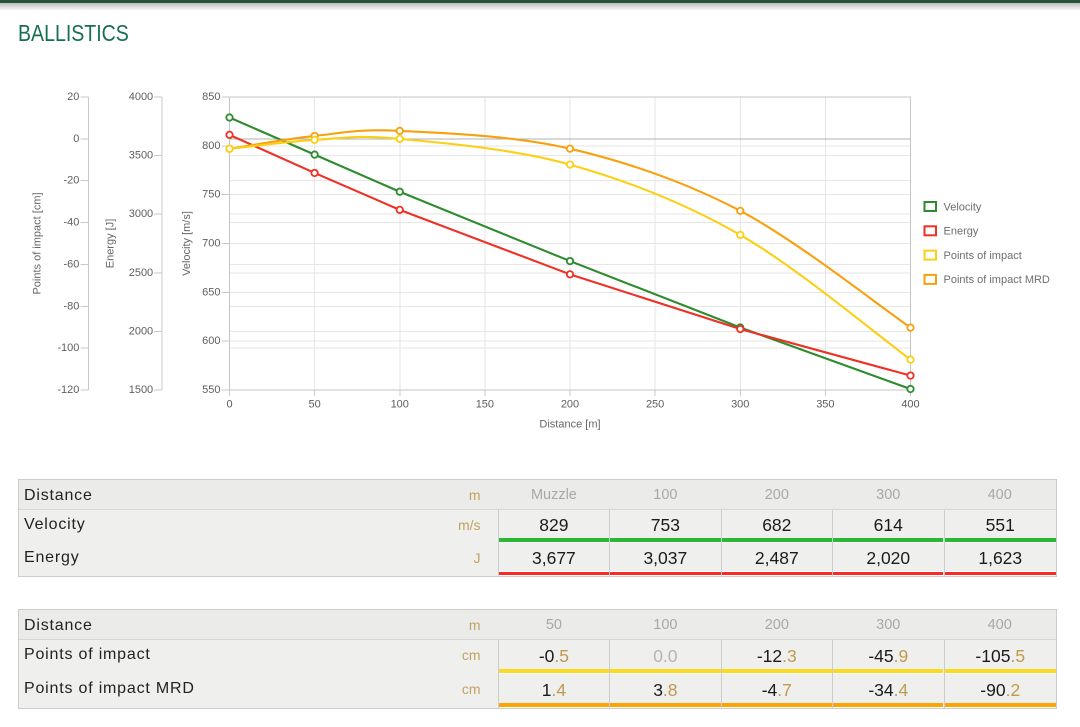 This screenshot has height=727, width=1080. I want to click on svg-text: -60, so click(71, 264).